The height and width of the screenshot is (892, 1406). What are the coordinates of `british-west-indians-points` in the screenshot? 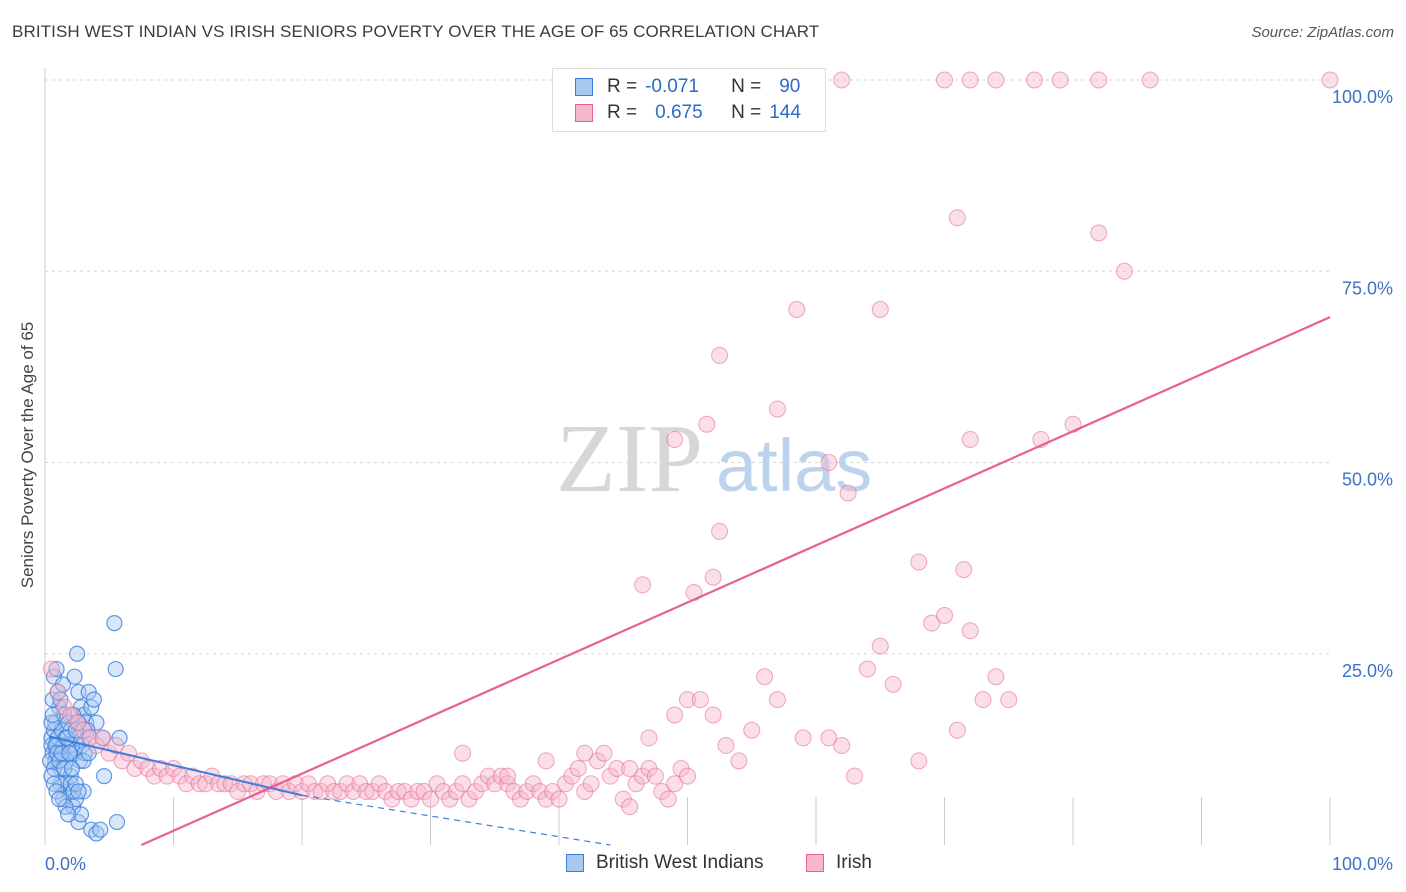 It's located at (85, 728).